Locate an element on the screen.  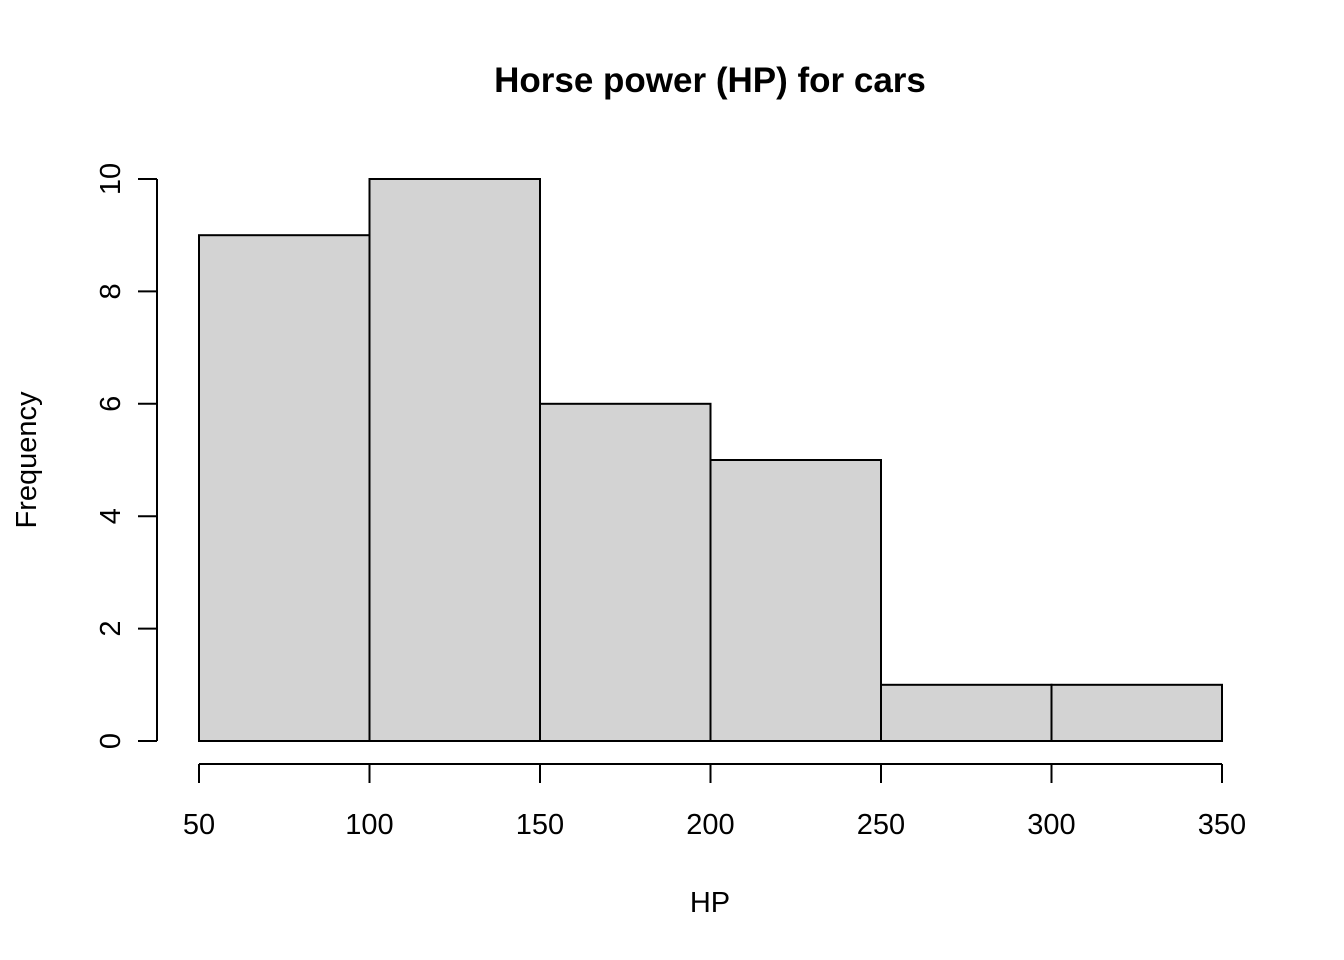
x-axis: 50 100 150 200 250 300 350 is located at coordinates (714, 802).